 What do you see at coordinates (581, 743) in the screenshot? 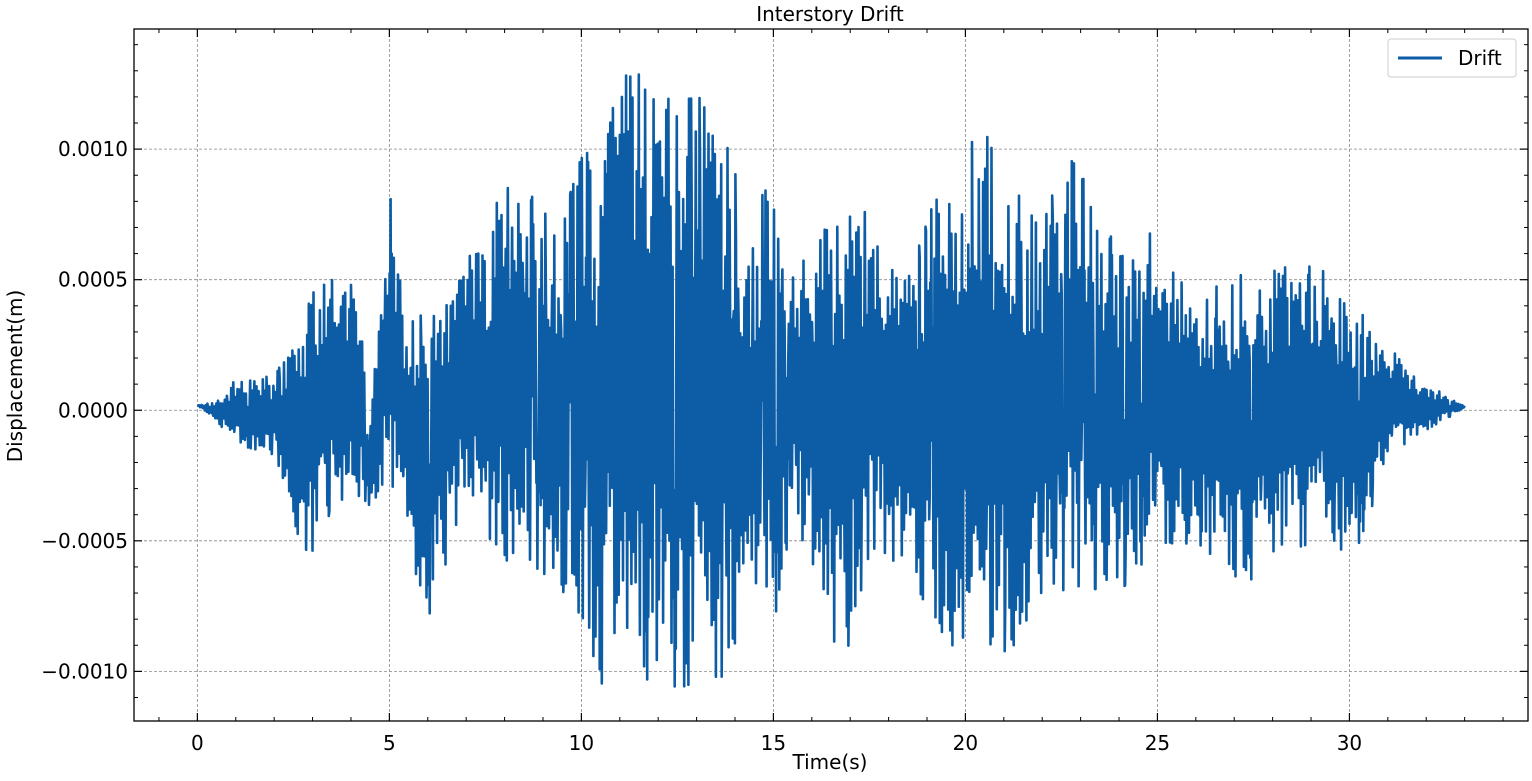
I see `x-tick-label-2: 10` at bounding box center [581, 743].